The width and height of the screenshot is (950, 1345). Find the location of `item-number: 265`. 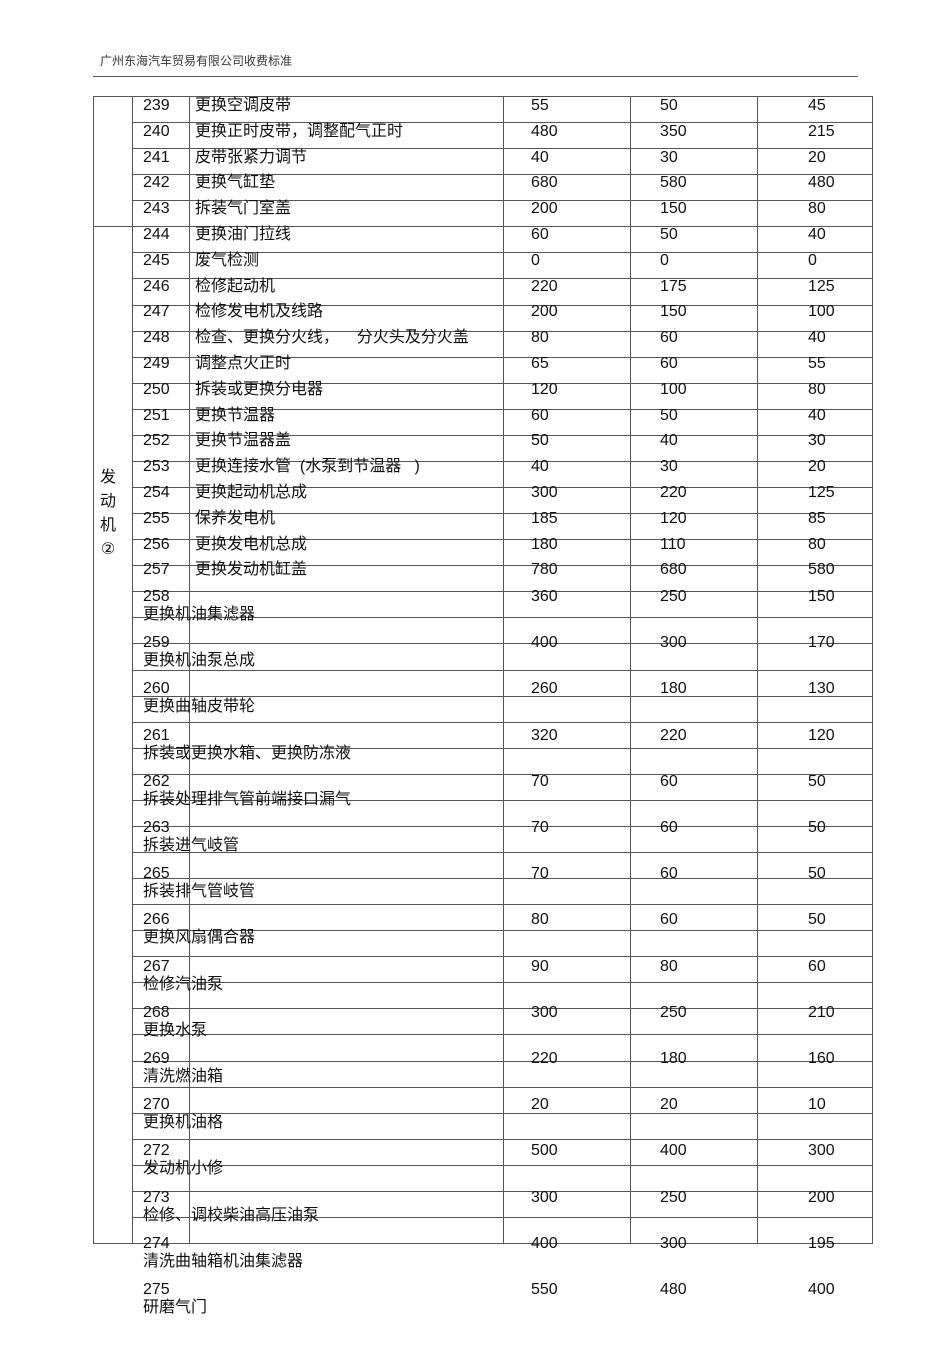

item-number: 265 is located at coordinates (156, 873).